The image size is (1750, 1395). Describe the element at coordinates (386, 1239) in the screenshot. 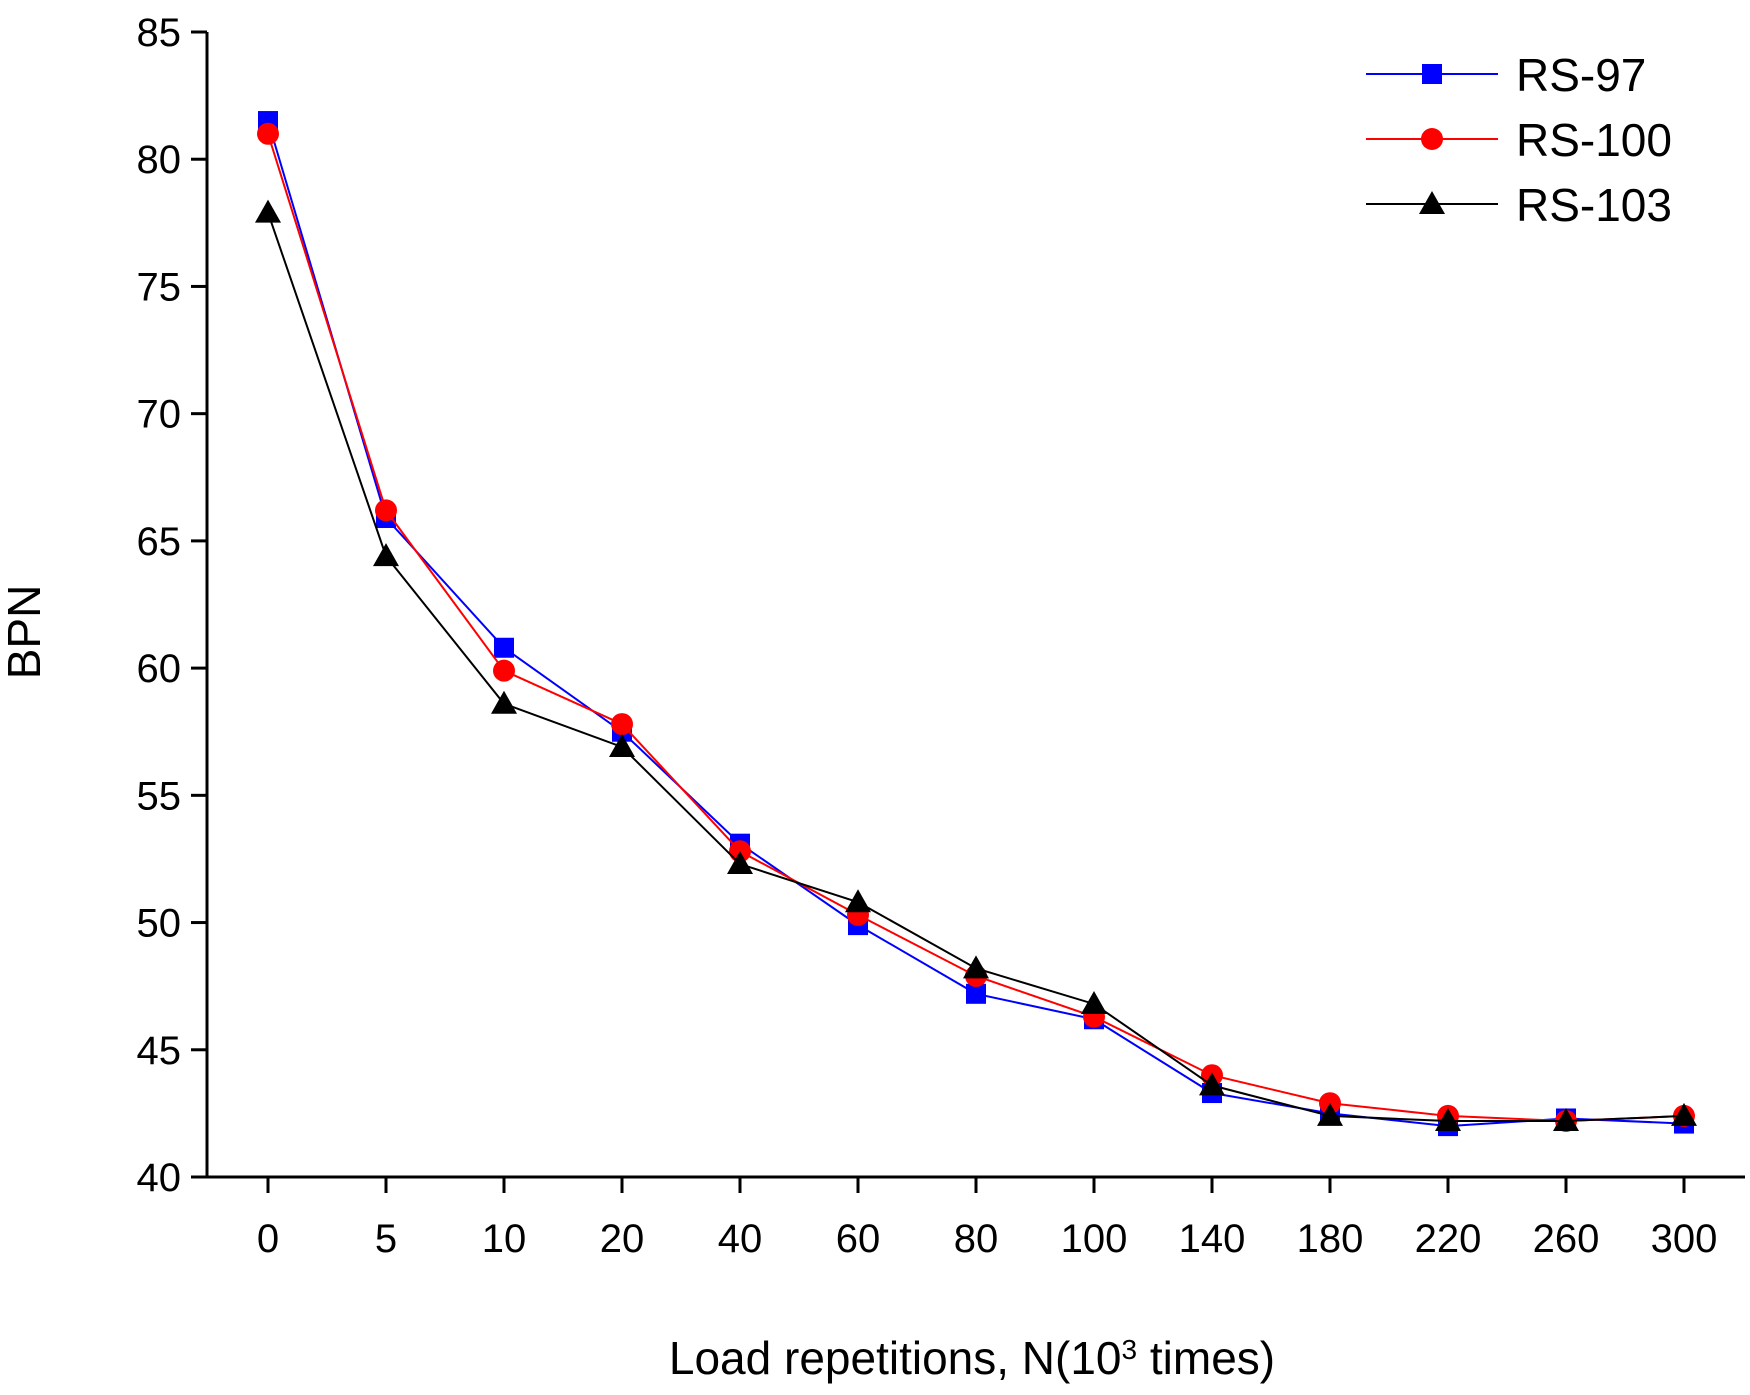

I see `x-tick-label: 5` at that location.